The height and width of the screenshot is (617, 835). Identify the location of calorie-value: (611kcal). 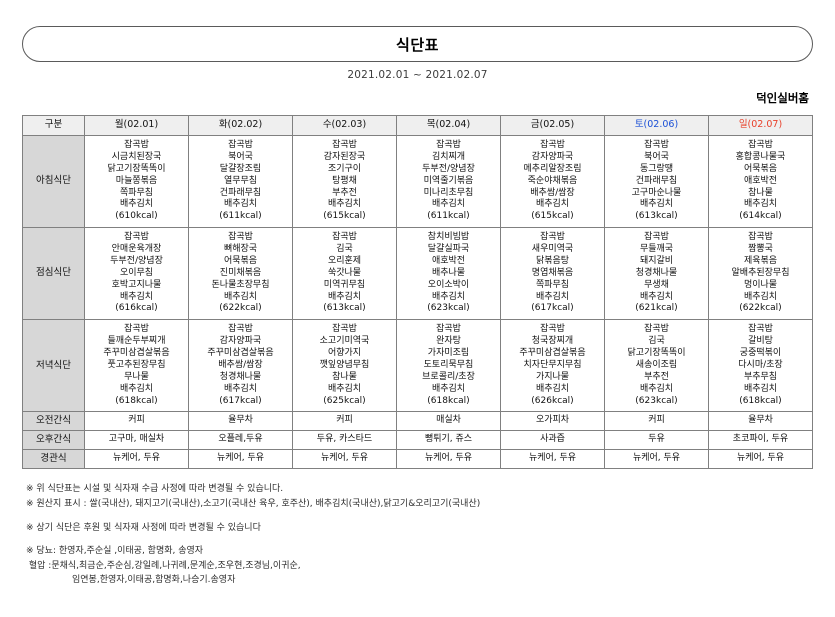
(448, 216).